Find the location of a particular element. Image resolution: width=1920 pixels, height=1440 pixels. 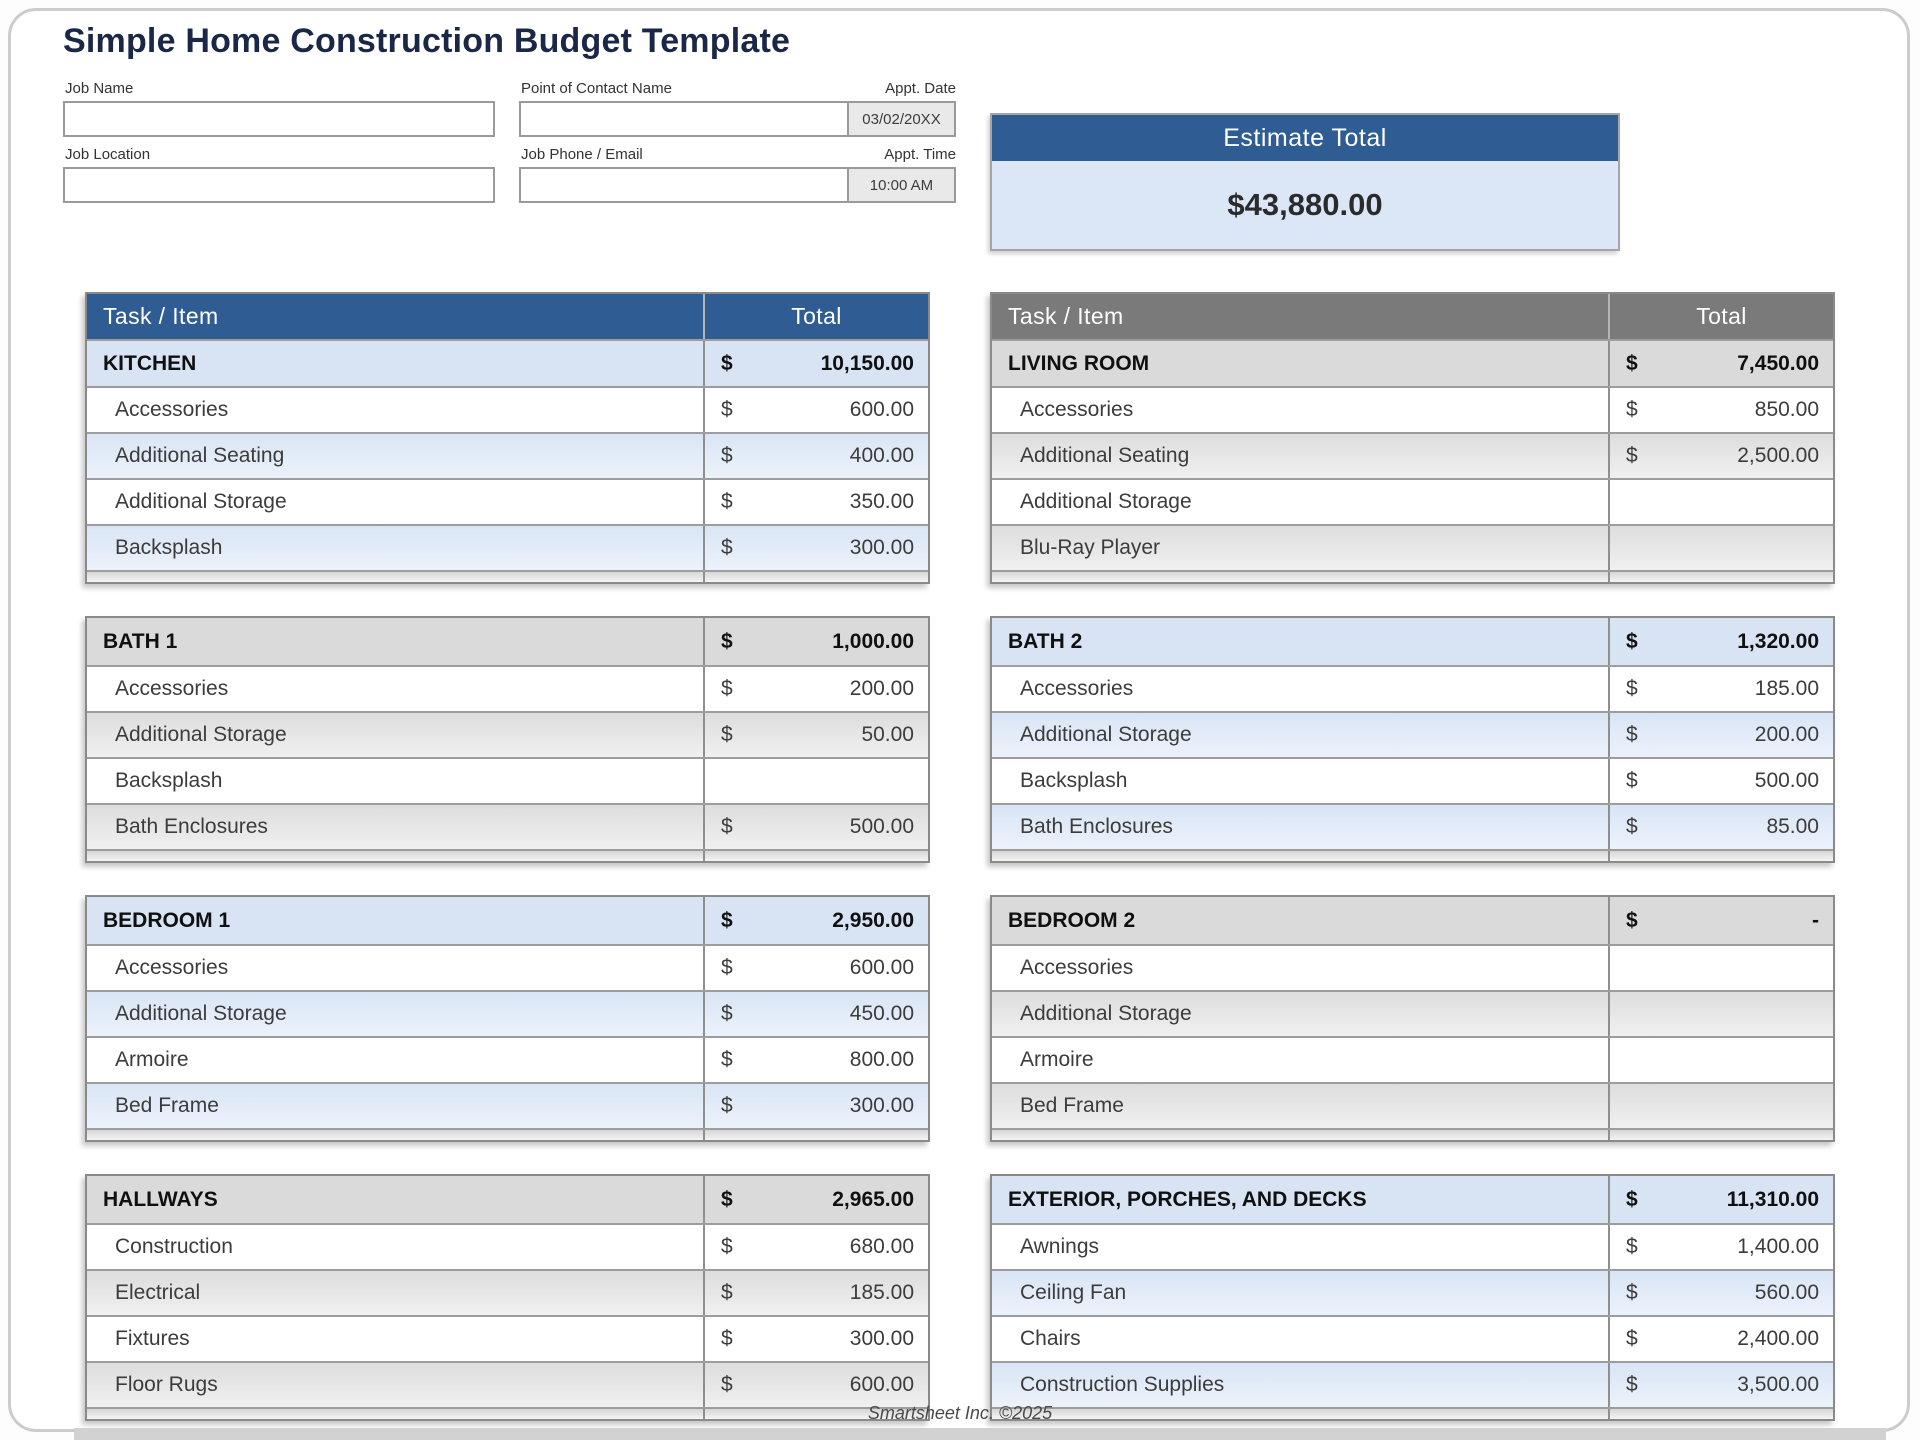

item-amount-cell: $560.00 is located at coordinates (1720, 1293).